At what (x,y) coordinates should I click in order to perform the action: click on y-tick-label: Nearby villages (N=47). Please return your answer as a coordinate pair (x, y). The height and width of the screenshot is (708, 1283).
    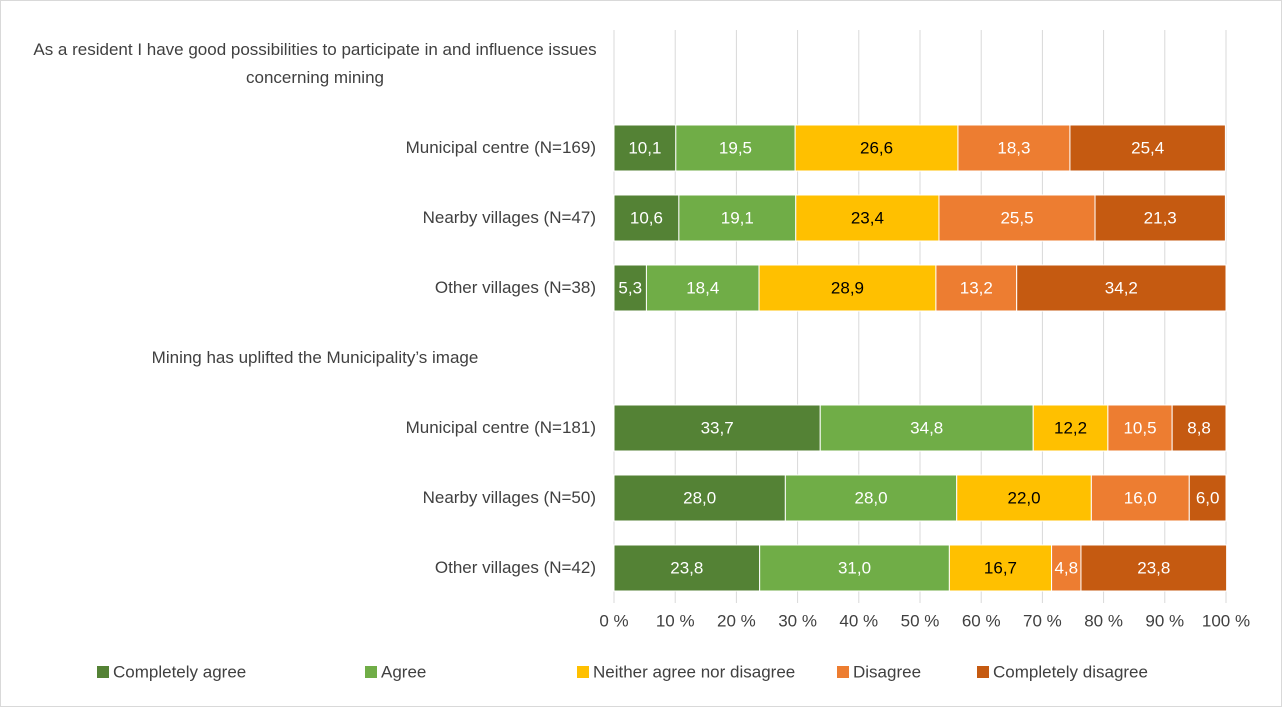
    Looking at the image, I should click on (509, 217).